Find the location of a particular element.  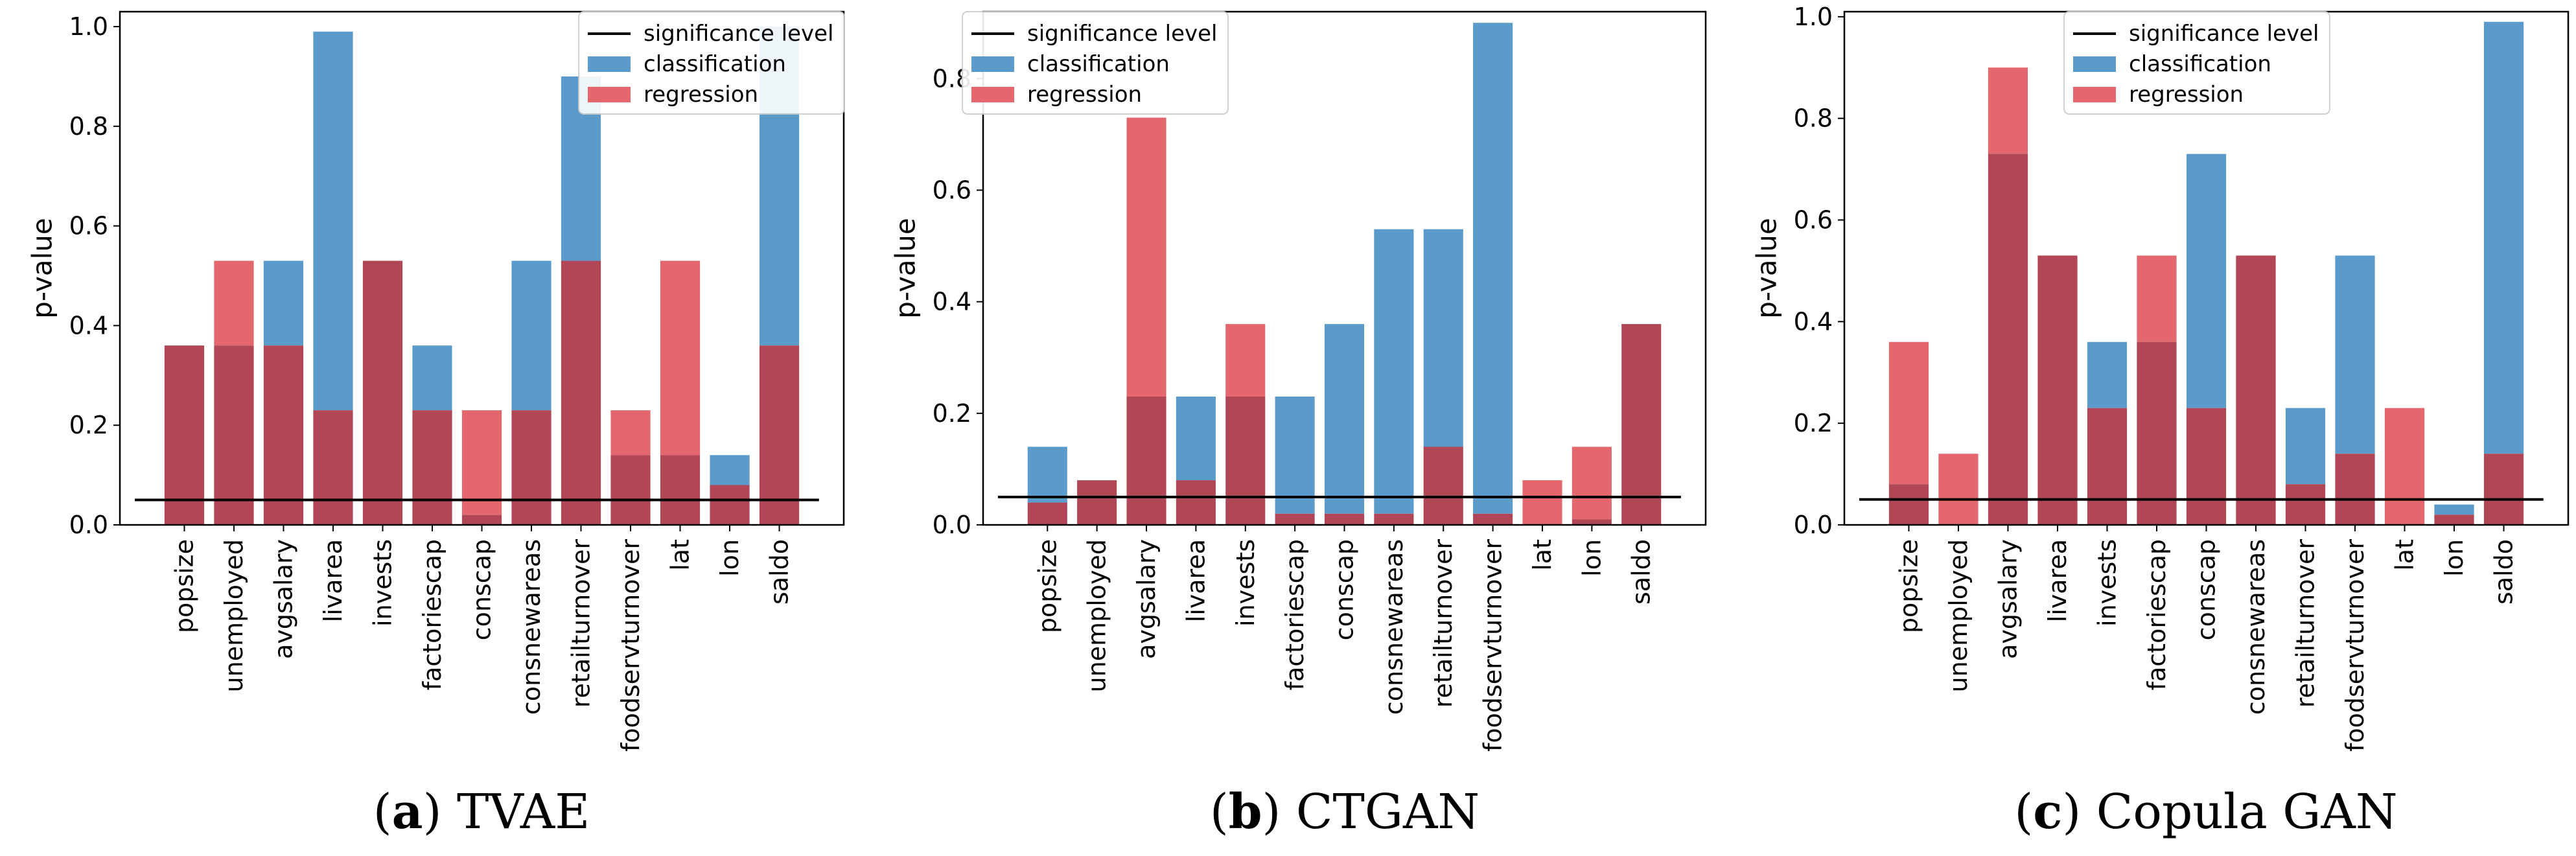

x-tick-label-factoriescap: factoriescap is located at coordinates (433, 614).